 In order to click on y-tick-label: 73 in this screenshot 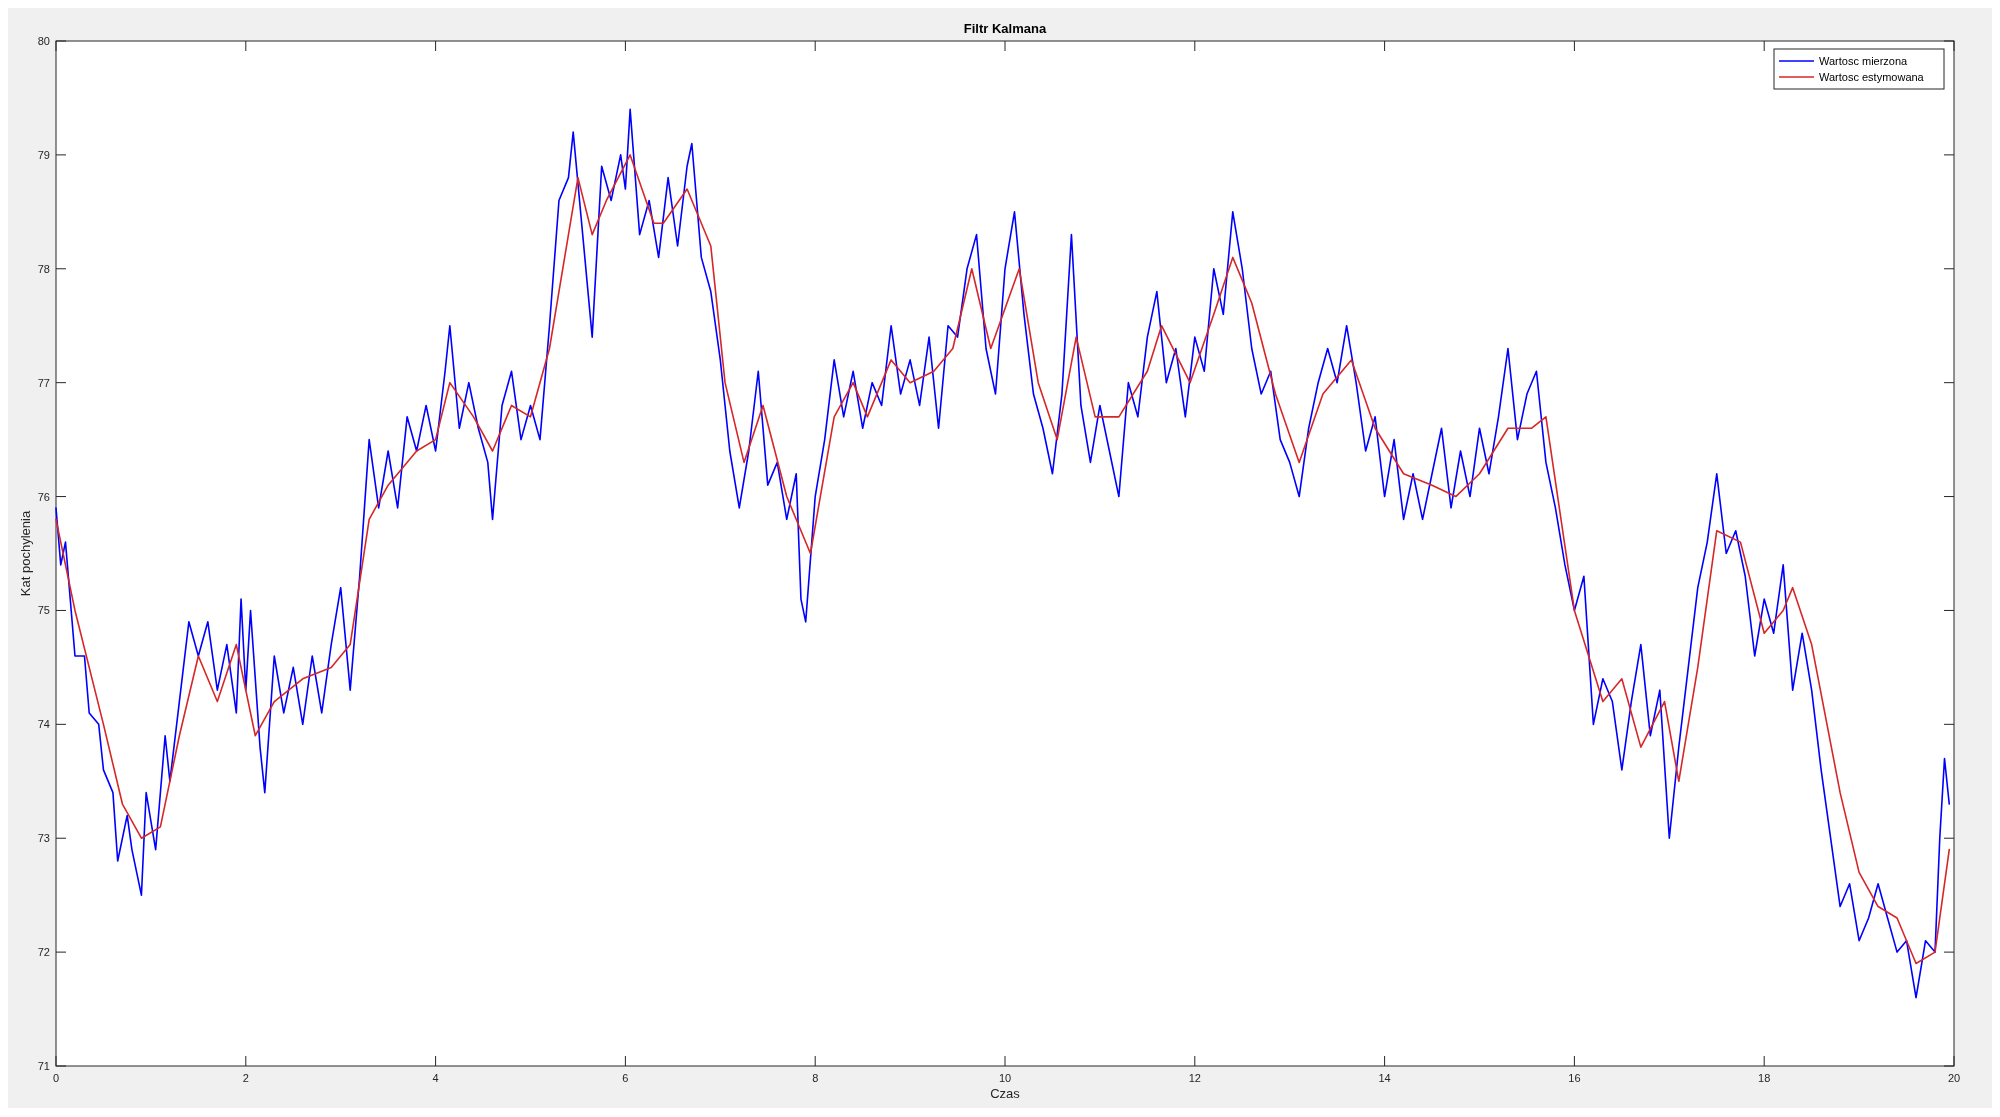, I will do `click(43, 838)`.